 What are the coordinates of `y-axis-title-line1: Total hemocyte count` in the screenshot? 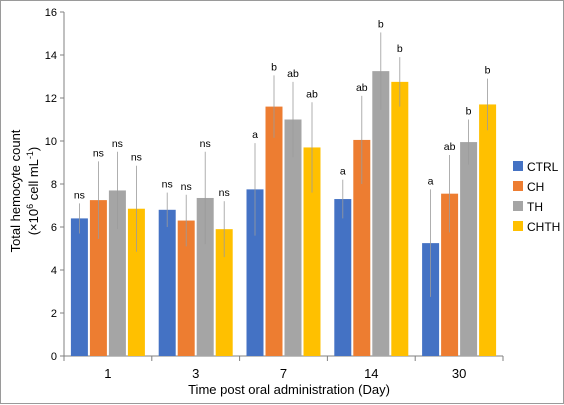 It's located at (15, 190).